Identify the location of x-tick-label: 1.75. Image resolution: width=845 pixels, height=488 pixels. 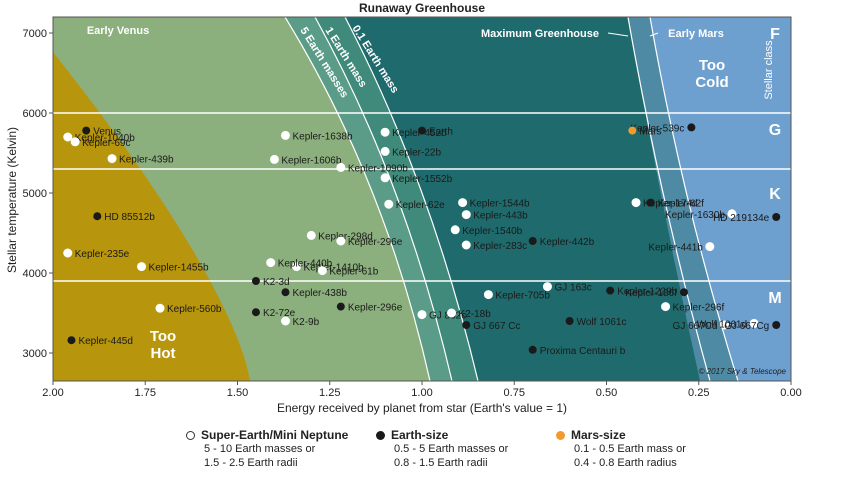
(145, 393).